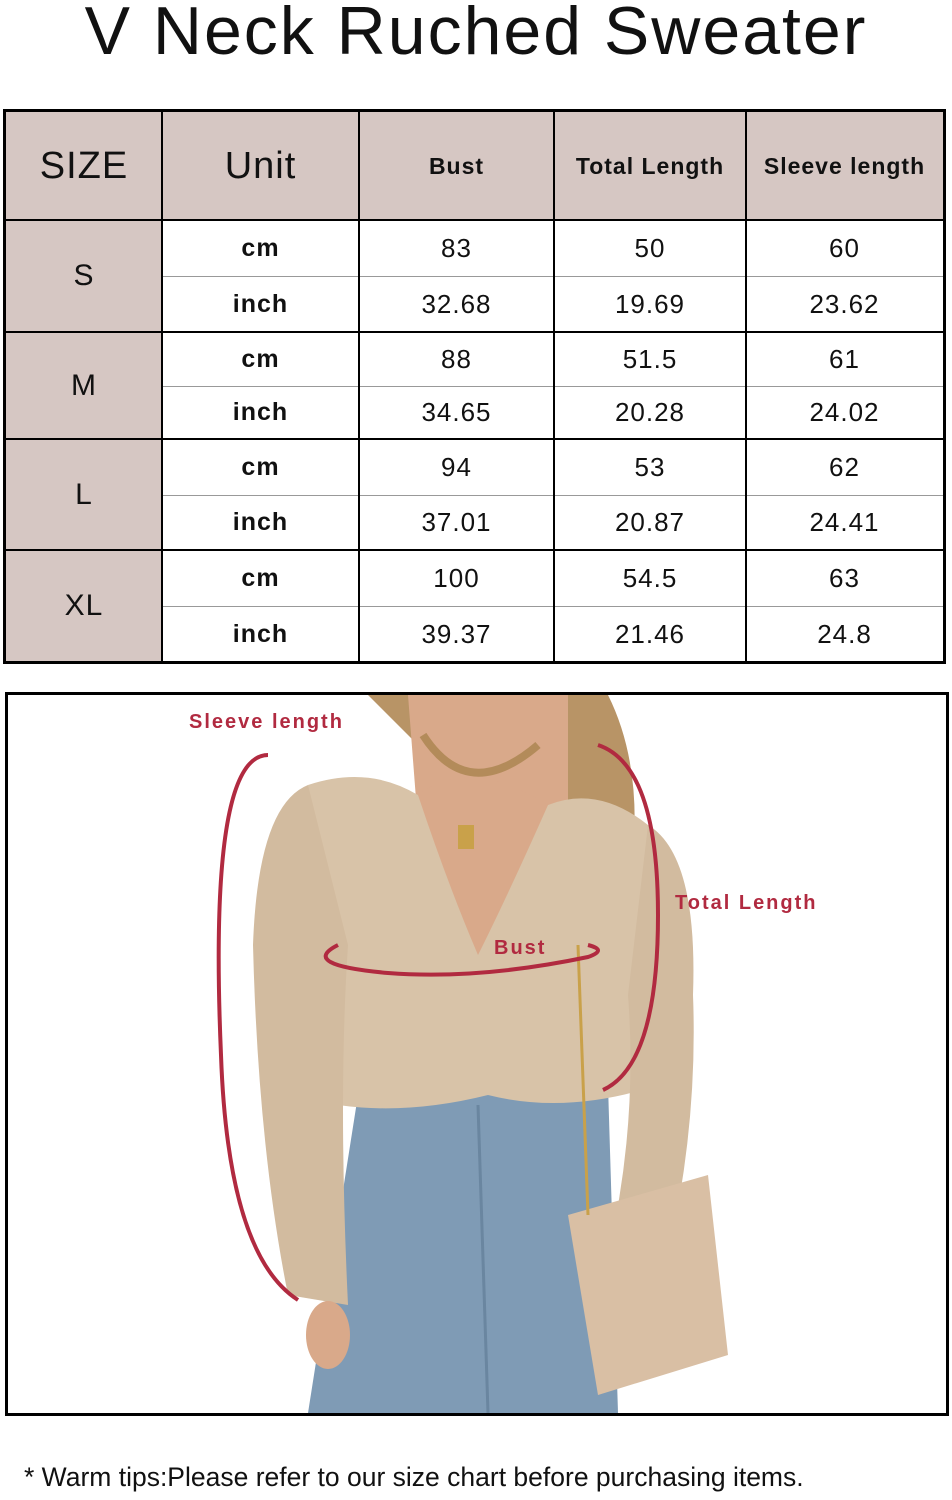 The width and height of the screenshot is (952, 1500). Describe the element at coordinates (84, 385) in the screenshot. I see `size-cell: M` at that location.